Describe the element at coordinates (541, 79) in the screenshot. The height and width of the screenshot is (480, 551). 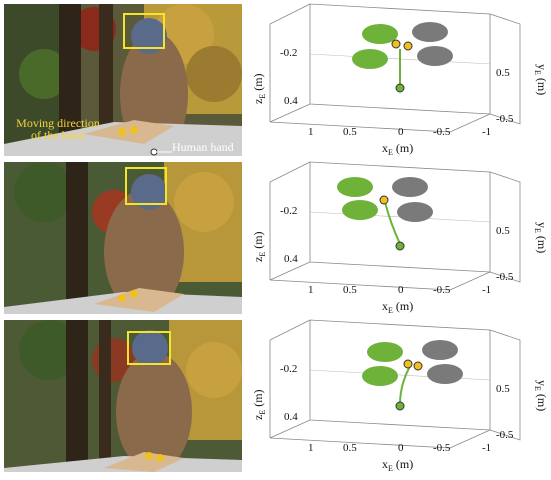
I see `y-axis-label: yE(m)` at that location.